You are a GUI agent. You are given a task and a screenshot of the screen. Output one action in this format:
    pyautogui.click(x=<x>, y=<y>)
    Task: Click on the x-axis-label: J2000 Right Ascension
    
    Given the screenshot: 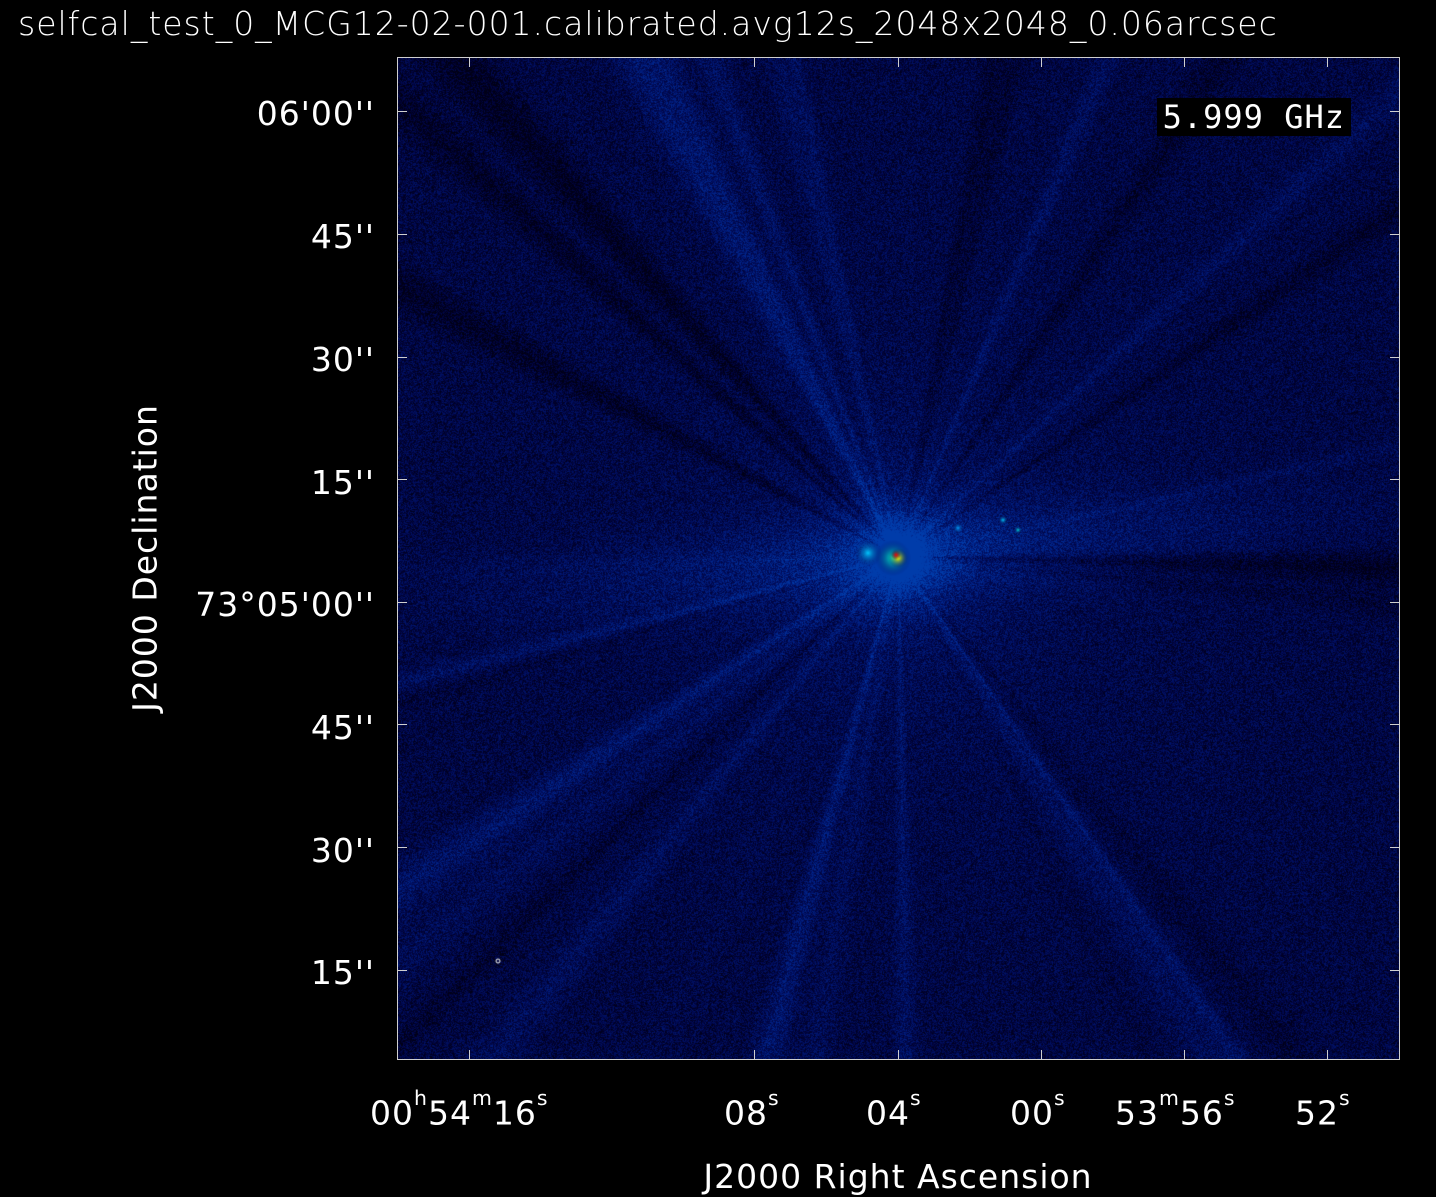 What is the action you would take?
    pyautogui.click(x=898, y=1176)
    